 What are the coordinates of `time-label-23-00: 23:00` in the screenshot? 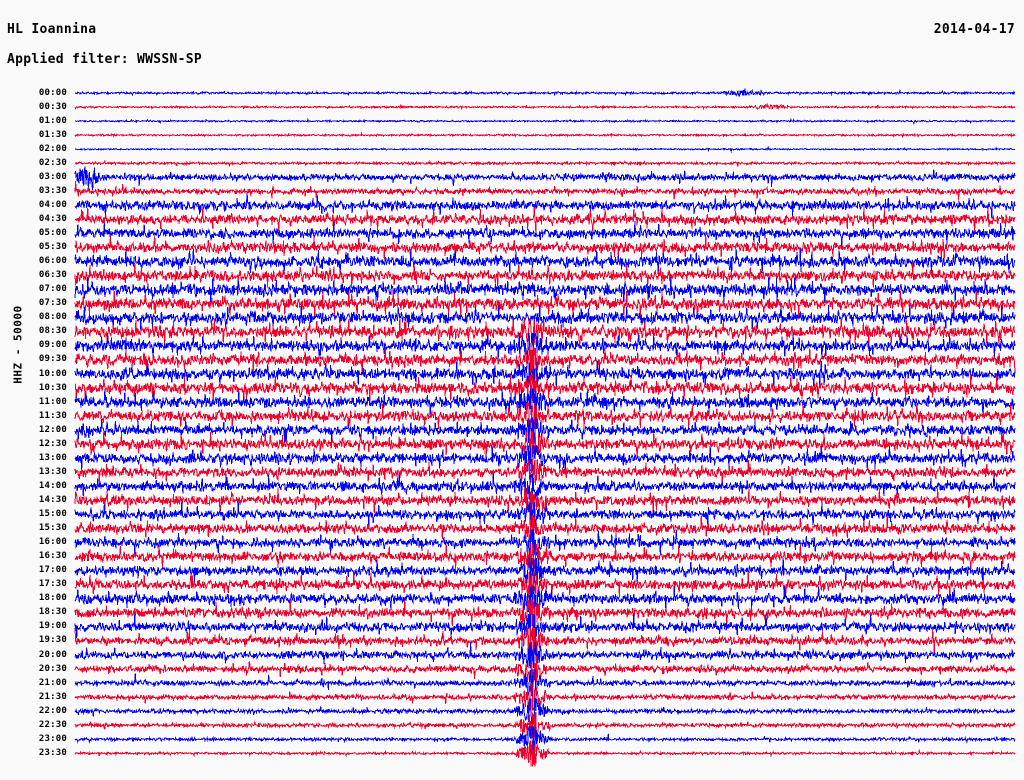 It's located at (52, 738).